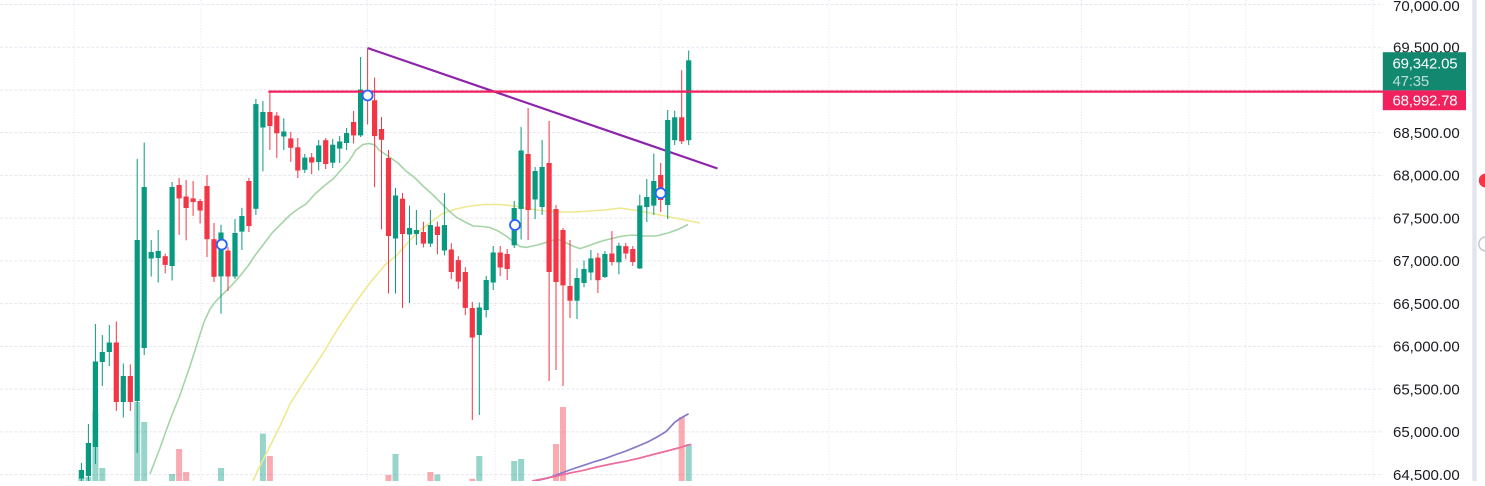 This screenshot has height=486, width=1485. What do you see at coordinates (1426, 133) in the screenshot?
I see `svg-text: 68,500.00` at bounding box center [1426, 133].